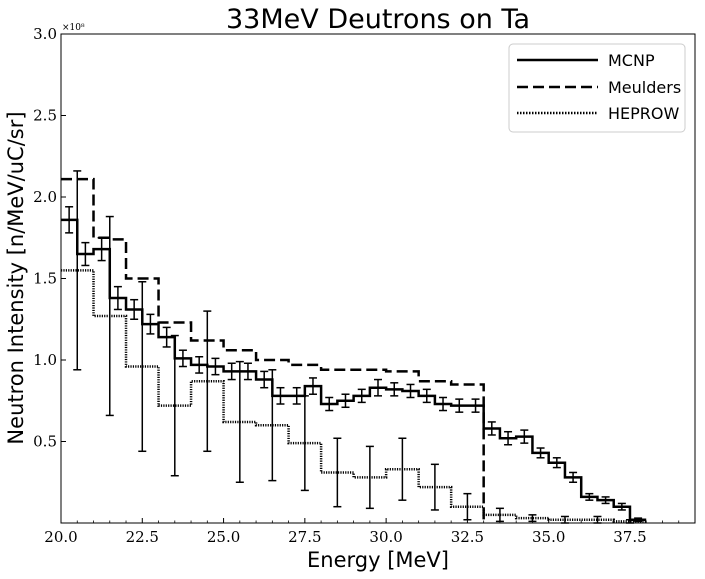  What do you see at coordinates (597, 88) in the screenshot?
I see `legend: MCNP Meulders HEPROW` at bounding box center [597, 88].